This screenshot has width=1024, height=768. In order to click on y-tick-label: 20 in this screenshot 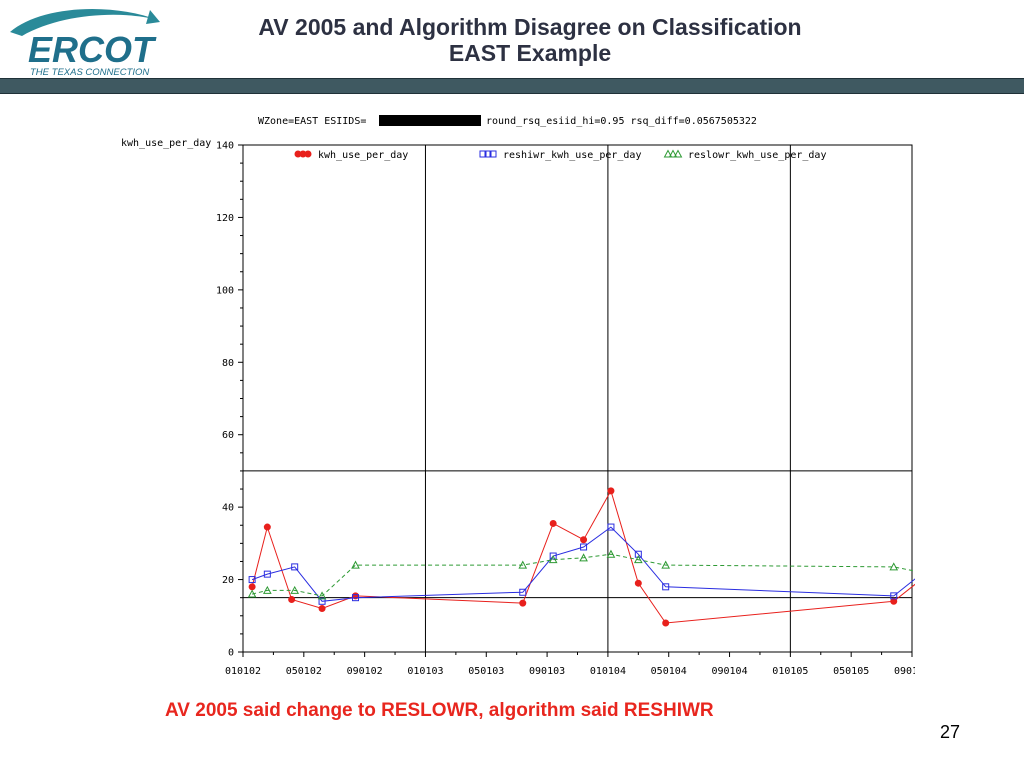, I will do `click(228, 580)`.